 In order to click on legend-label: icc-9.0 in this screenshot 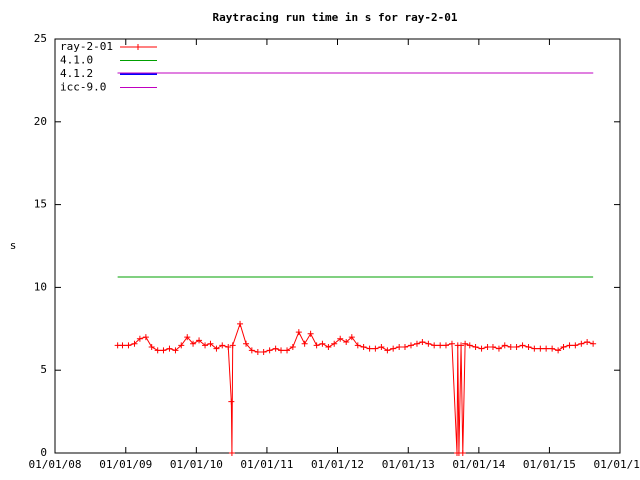, I will do `click(83, 87)`.